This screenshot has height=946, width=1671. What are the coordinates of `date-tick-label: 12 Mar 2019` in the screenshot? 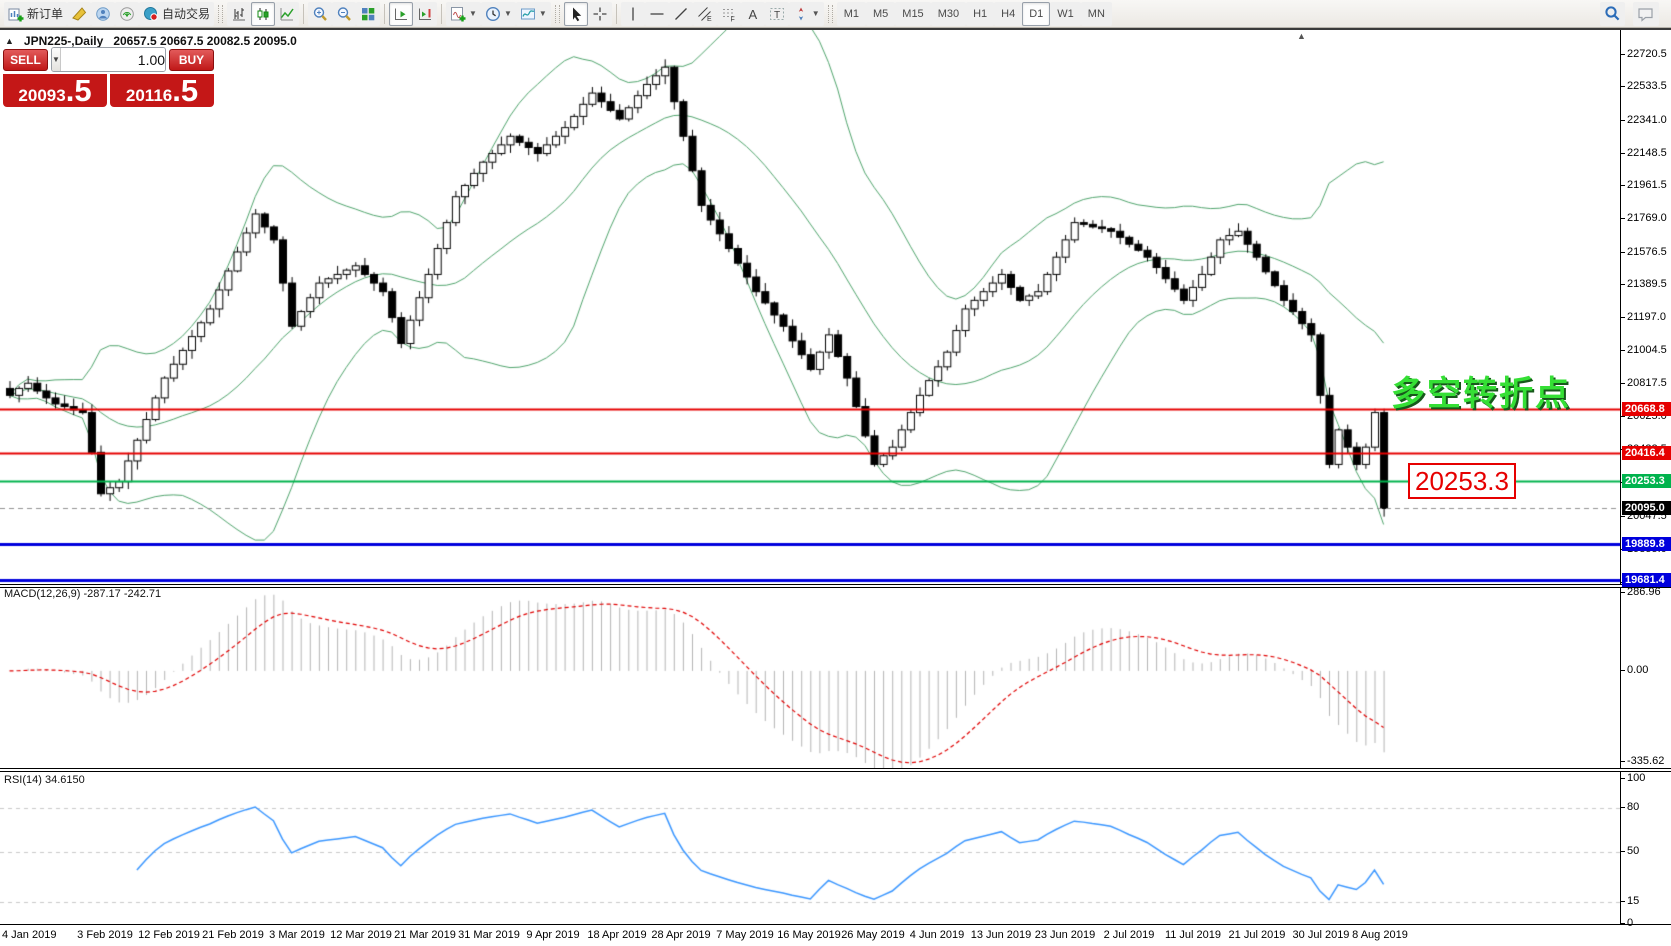 It's located at (361, 935).